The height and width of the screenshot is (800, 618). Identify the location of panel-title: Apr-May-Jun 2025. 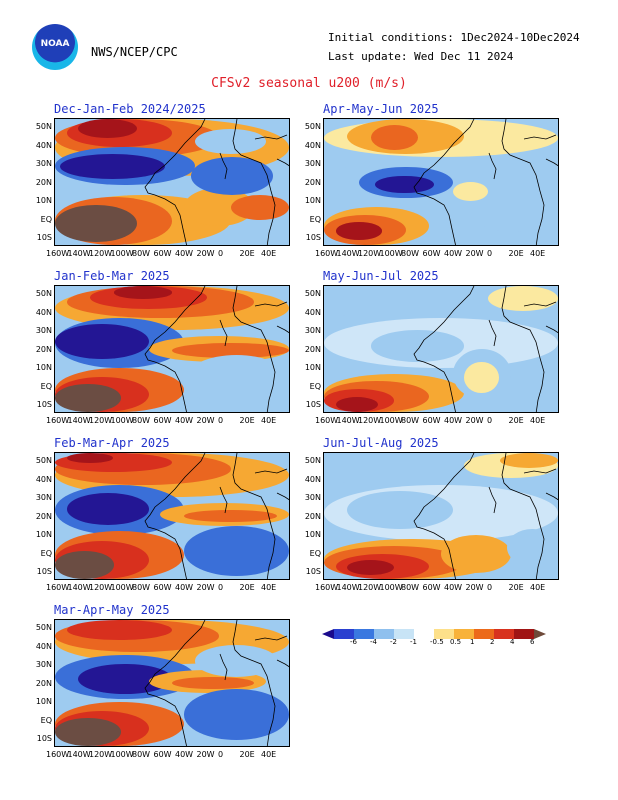
(381, 109).